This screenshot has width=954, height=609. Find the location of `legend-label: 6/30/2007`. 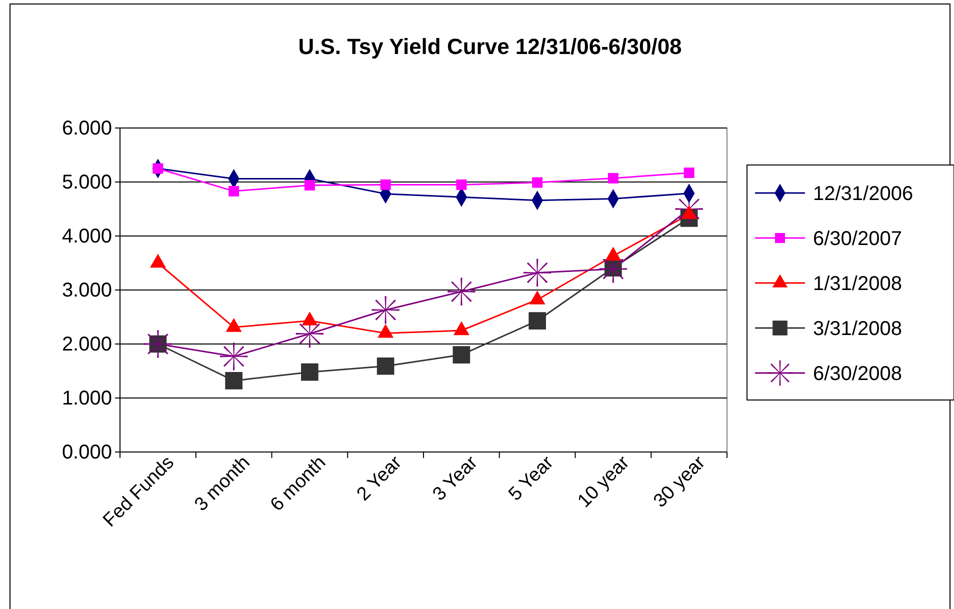

legend-label: 6/30/2007 is located at coordinates (857, 239).